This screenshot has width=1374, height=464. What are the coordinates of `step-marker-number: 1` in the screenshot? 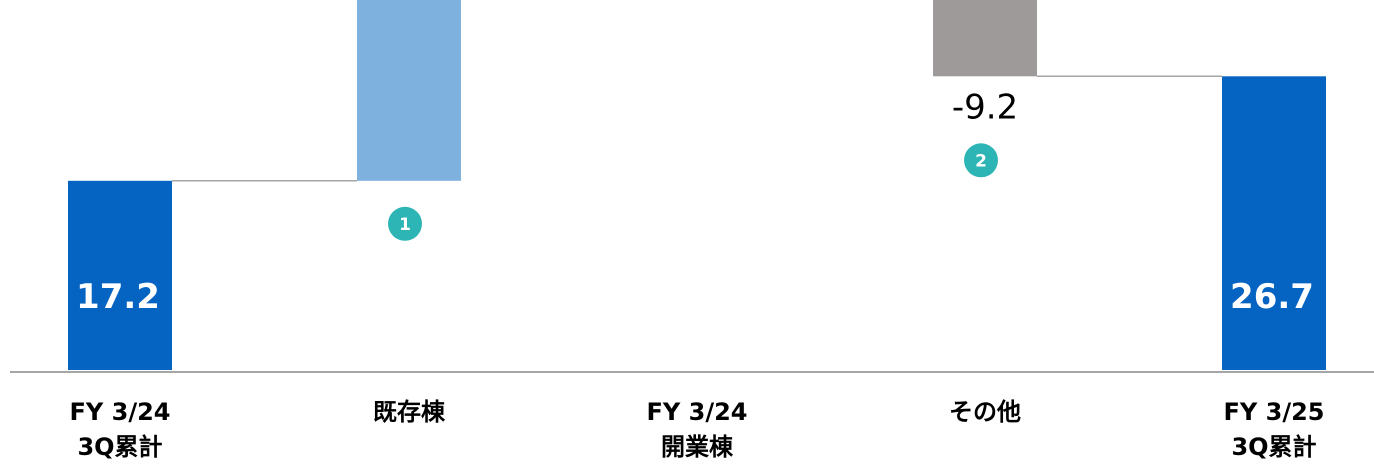 It's located at (405, 225).